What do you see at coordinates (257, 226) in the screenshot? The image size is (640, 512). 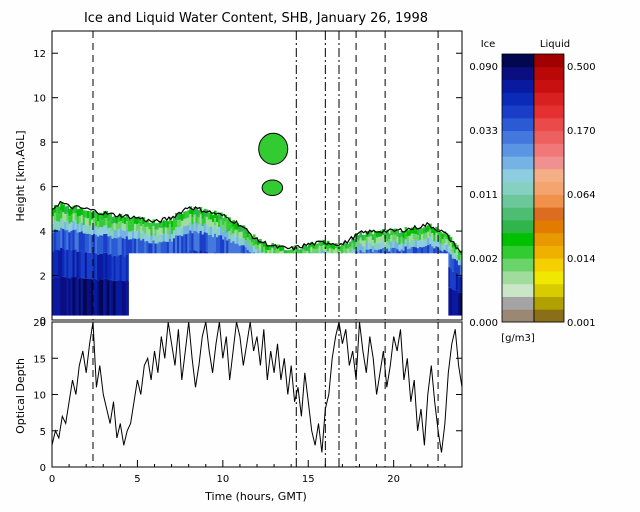 I see `cloud-top-outline` at bounding box center [257, 226].